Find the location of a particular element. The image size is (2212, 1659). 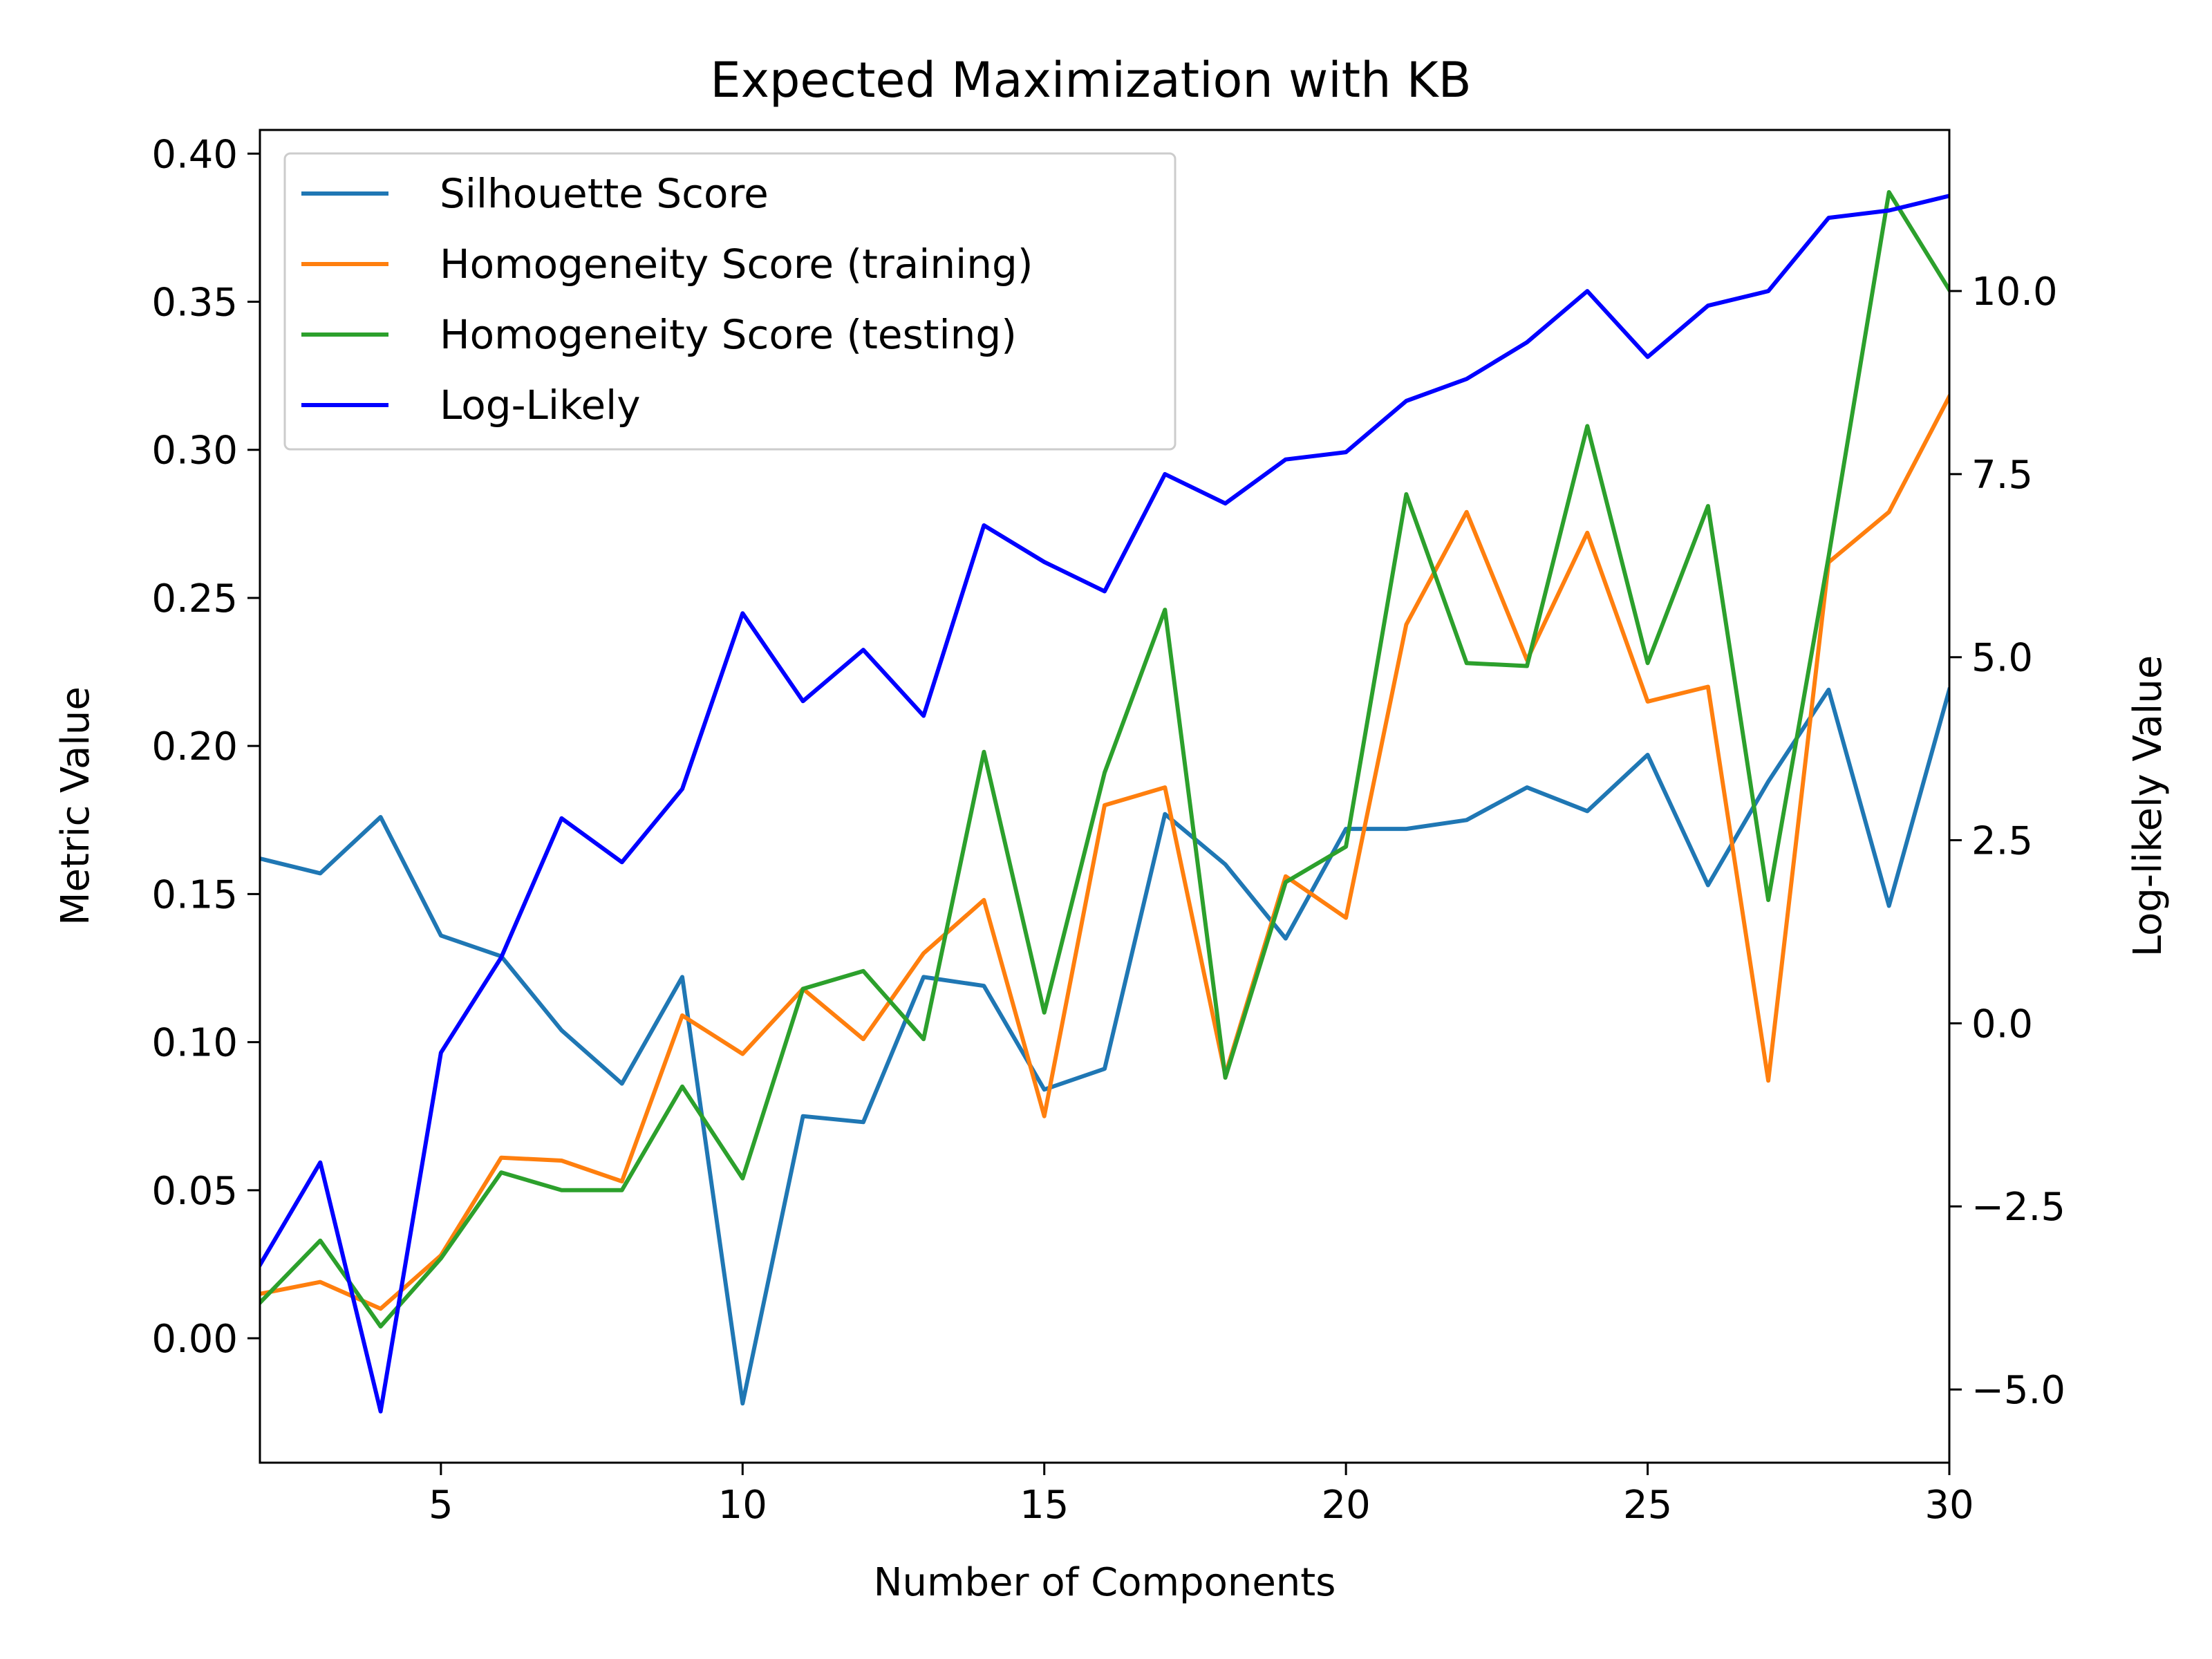

y-tick-label: 0.35 is located at coordinates (194, 303).